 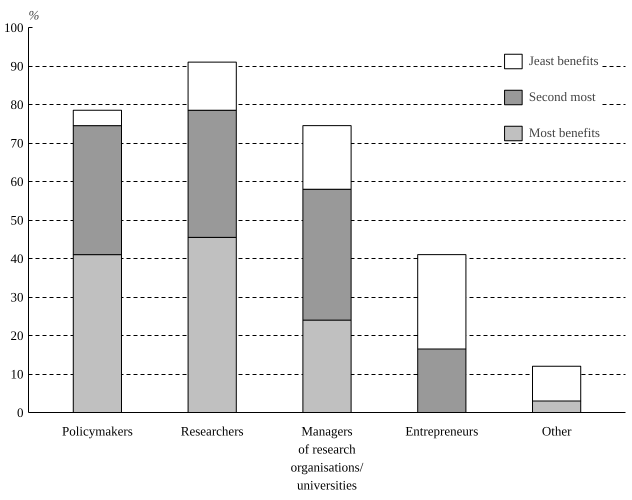 I want to click on x-tick-label: Researchers, so click(x=212, y=431).